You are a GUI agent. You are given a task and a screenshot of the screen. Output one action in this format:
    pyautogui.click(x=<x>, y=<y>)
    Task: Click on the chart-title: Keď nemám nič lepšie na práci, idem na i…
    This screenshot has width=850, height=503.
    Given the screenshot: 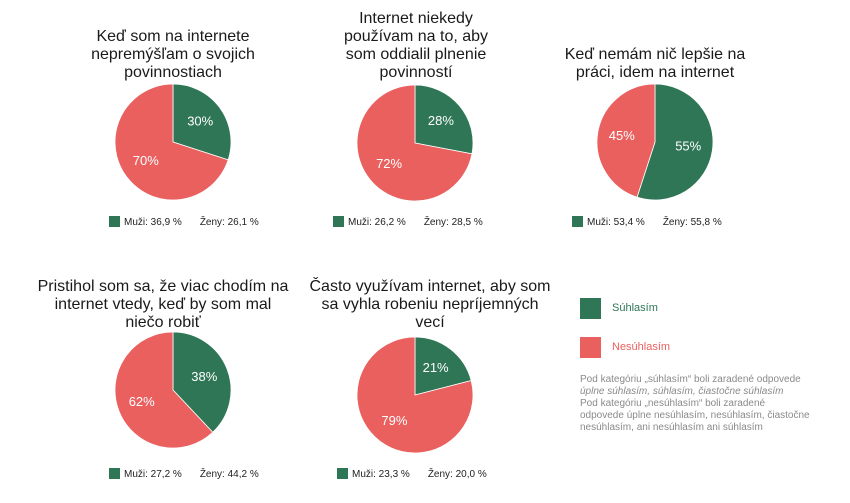 What is the action you would take?
    pyautogui.click(x=655, y=63)
    